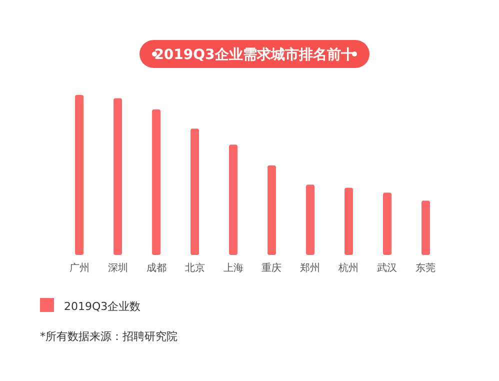  What do you see at coordinates (233, 268) in the screenshot?
I see `x-tick-label: 上海` at bounding box center [233, 268].